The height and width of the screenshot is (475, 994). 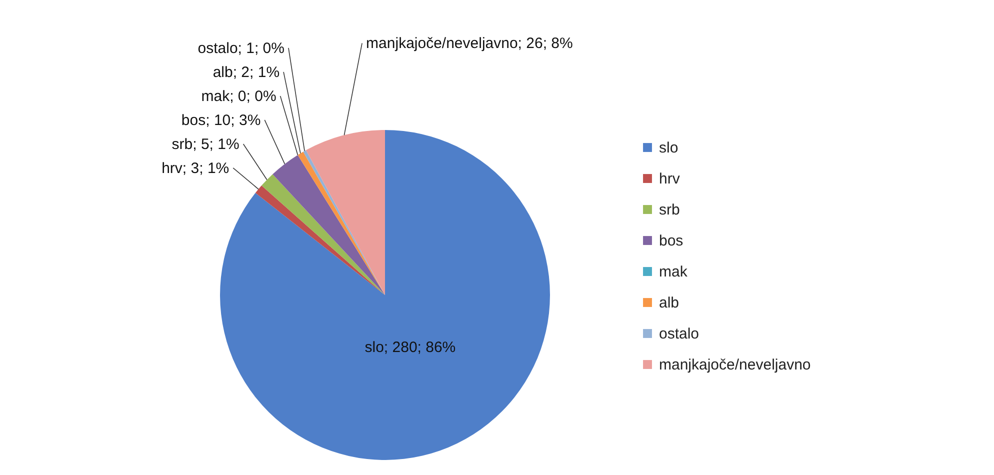 I want to click on legend-label: bos, so click(x=671, y=241).